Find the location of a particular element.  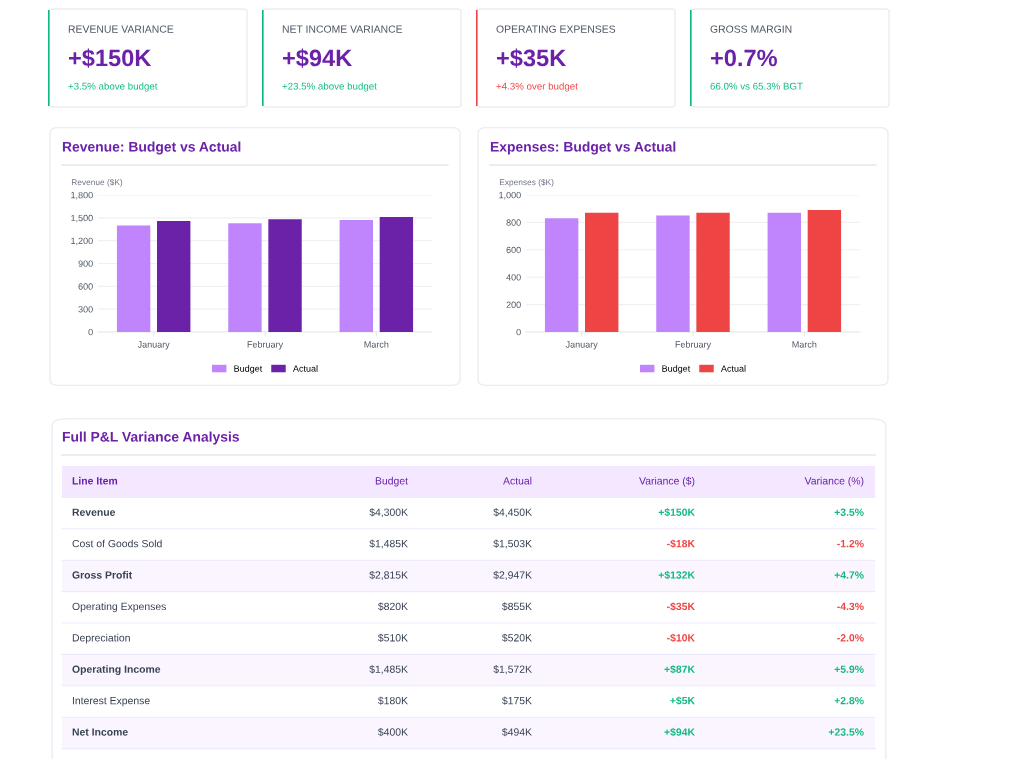

text: $1,503K is located at coordinates (512, 544).